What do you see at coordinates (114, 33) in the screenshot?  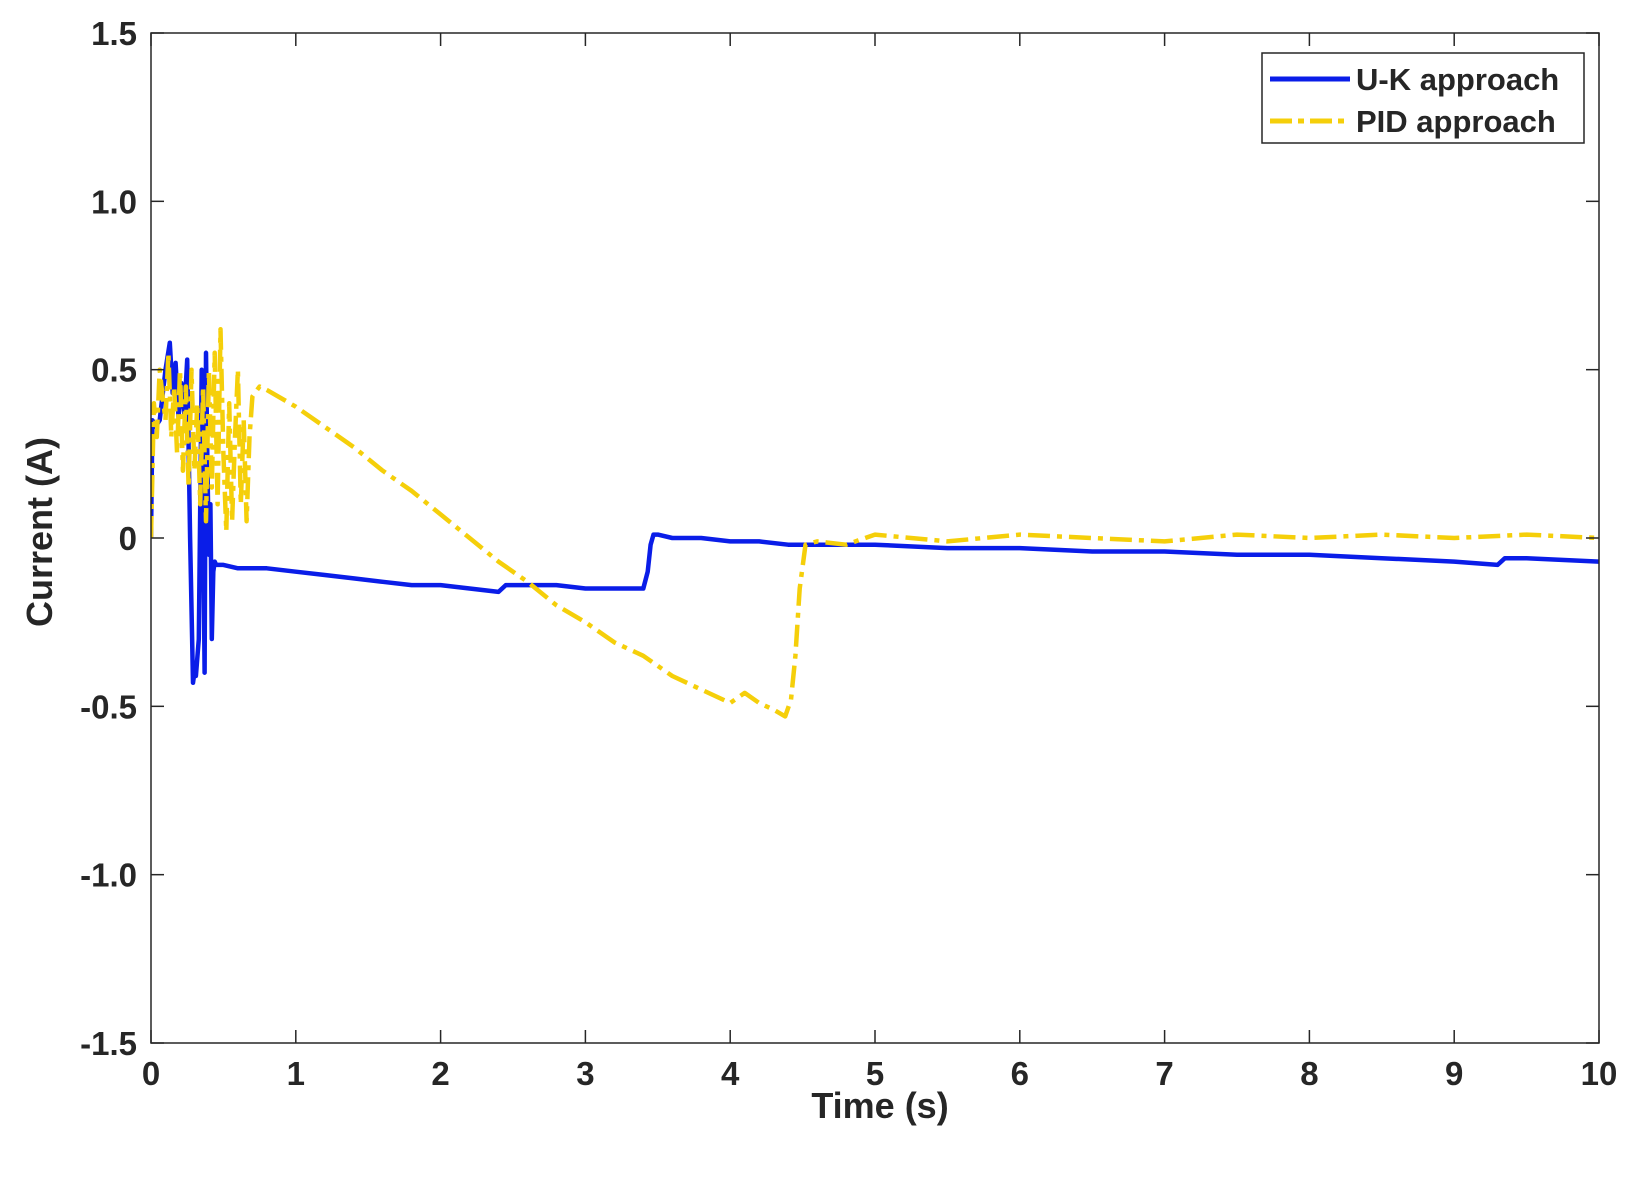 I see `y-tick-label: 1.5` at bounding box center [114, 33].